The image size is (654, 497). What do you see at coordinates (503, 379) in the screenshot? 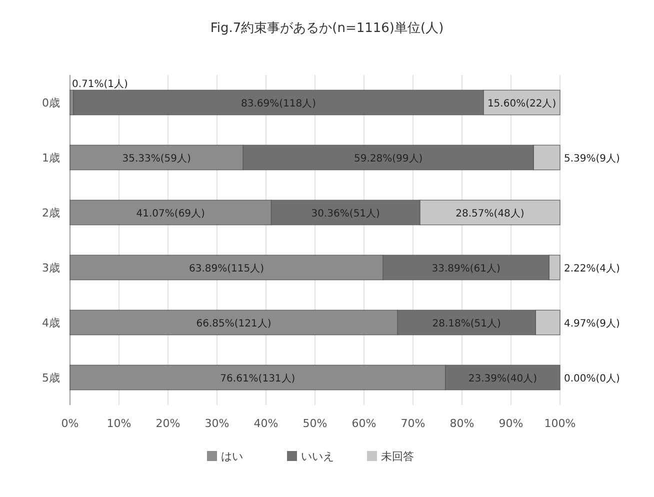
I see `data-label: 23.39%(40人)` at bounding box center [503, 379].